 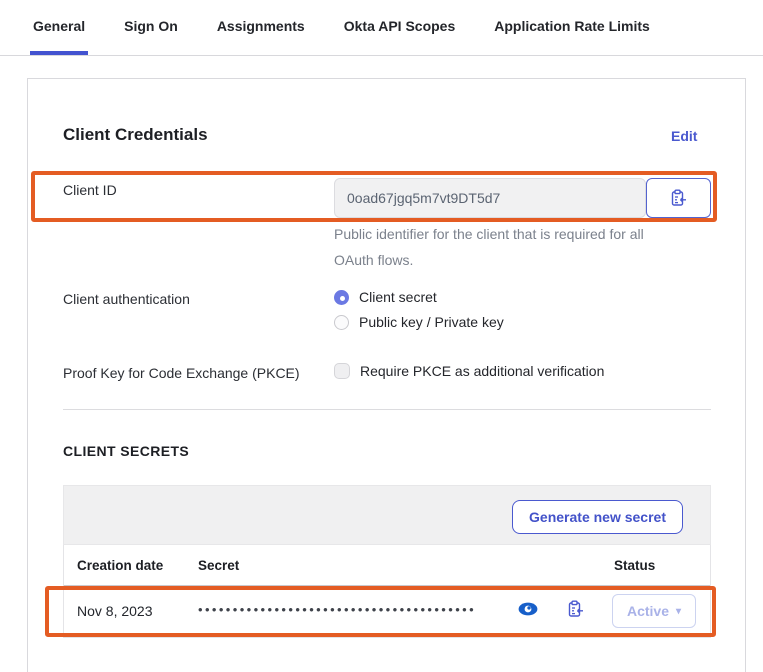 What do you see at coordinates (647, 611) in the screenshot?
I see `status-label: Active` at bounding box center [647, 611].